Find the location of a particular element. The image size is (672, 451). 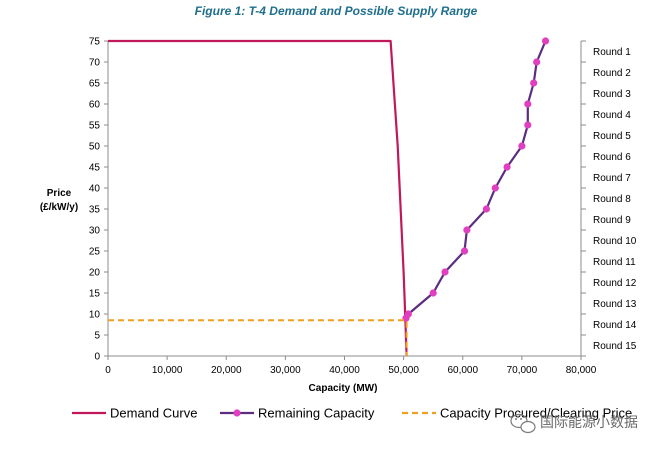

right-axis-label: Round 15 is located at coordinates (615, 346).